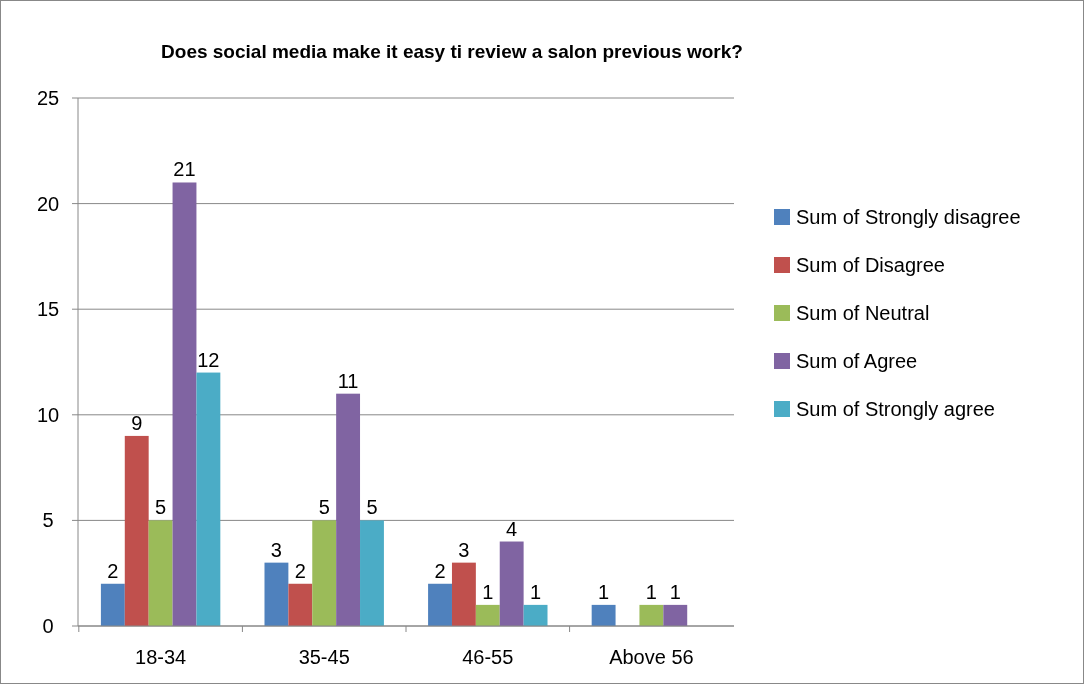  What do you see at coordinates (48, 98) in the screenshot?
I see `y-tick-label: 25` at bounding box center [48, 98].